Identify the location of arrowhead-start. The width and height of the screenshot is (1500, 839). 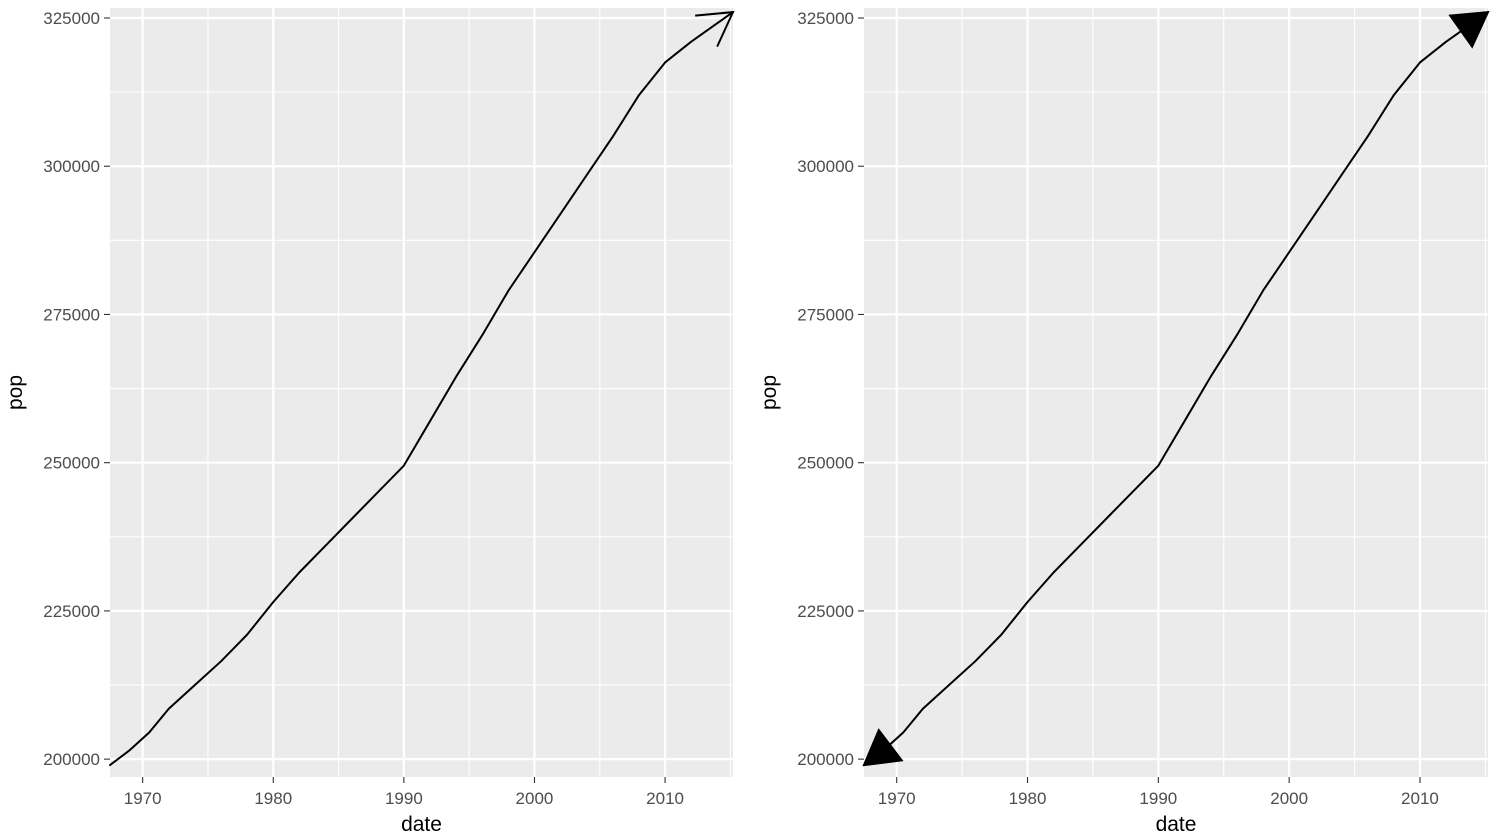
(883, 747).